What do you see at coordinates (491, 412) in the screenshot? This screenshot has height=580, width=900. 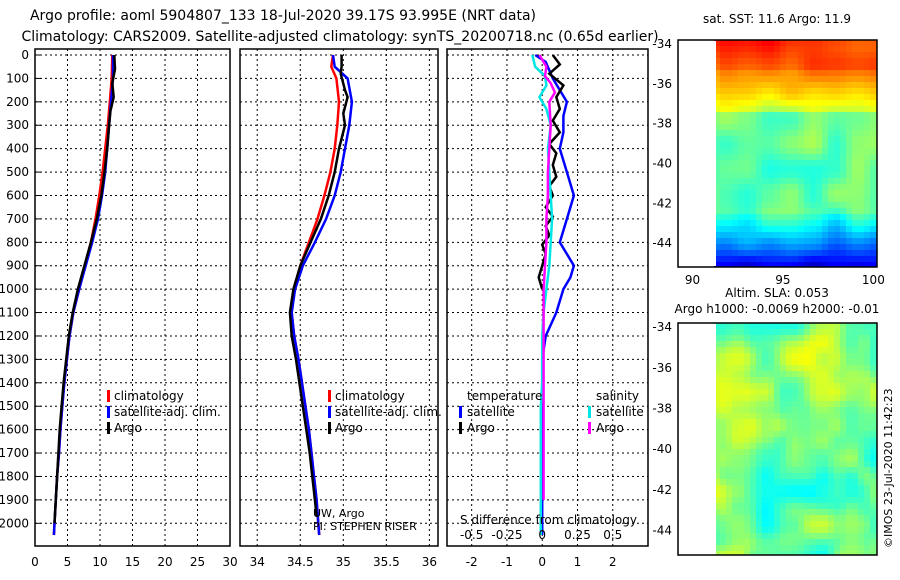 I see `legend-label-temp-satellite: satellite` at bounding box center [491, 412].